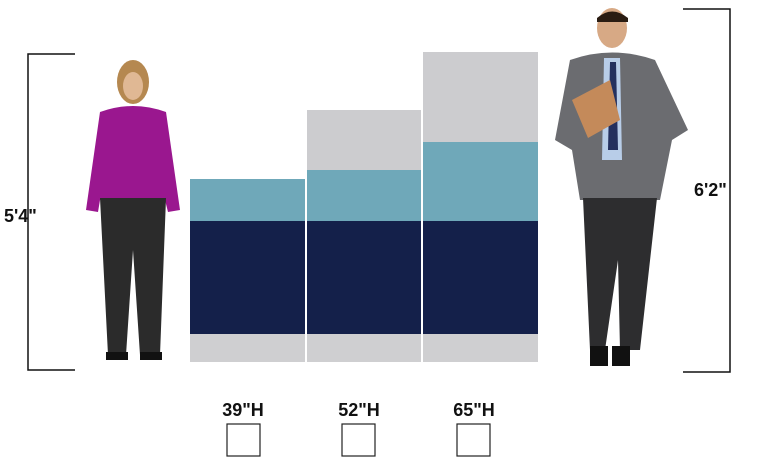 The width and height of the screenshot is (758, 463). What do you see at coordinates (359, 410) in the screenshot?
I see `option-label: 52"H` at bounding box center [359, 410].